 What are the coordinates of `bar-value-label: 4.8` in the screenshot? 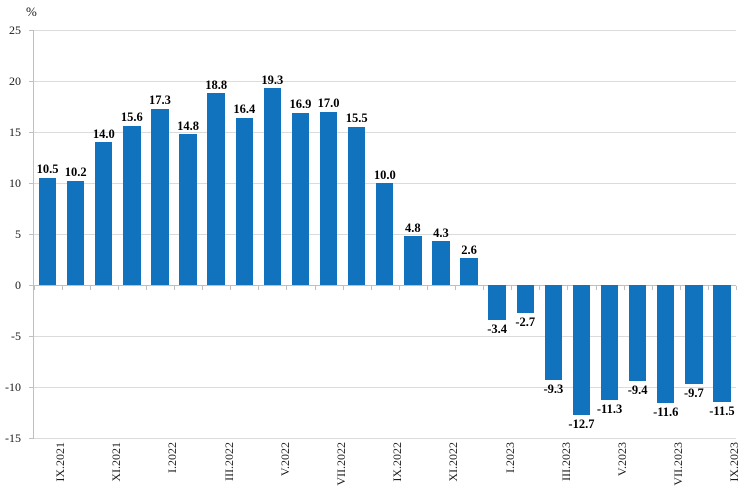 It's located at (413, 227).